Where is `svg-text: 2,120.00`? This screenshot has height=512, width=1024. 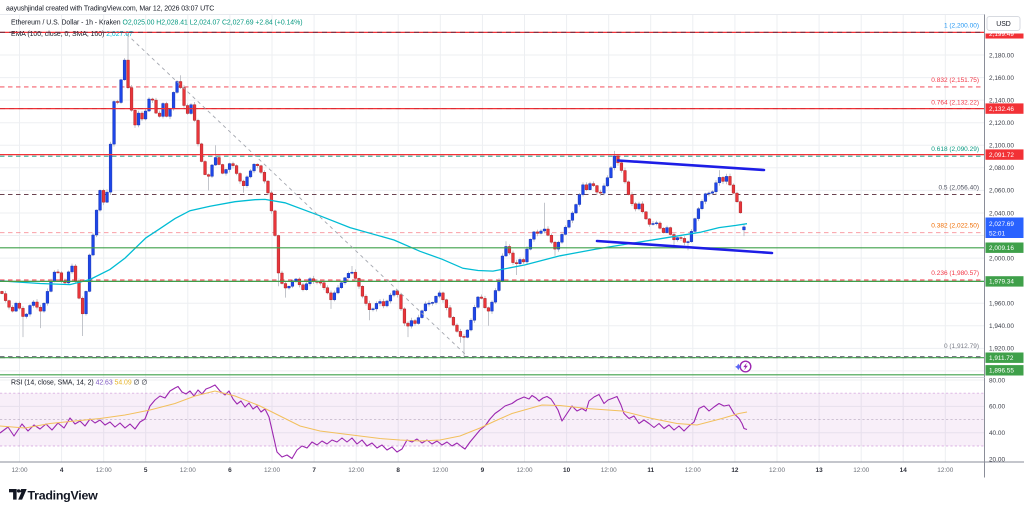
svg-text: 2,120.00 is located at coordinates (1001, 123).